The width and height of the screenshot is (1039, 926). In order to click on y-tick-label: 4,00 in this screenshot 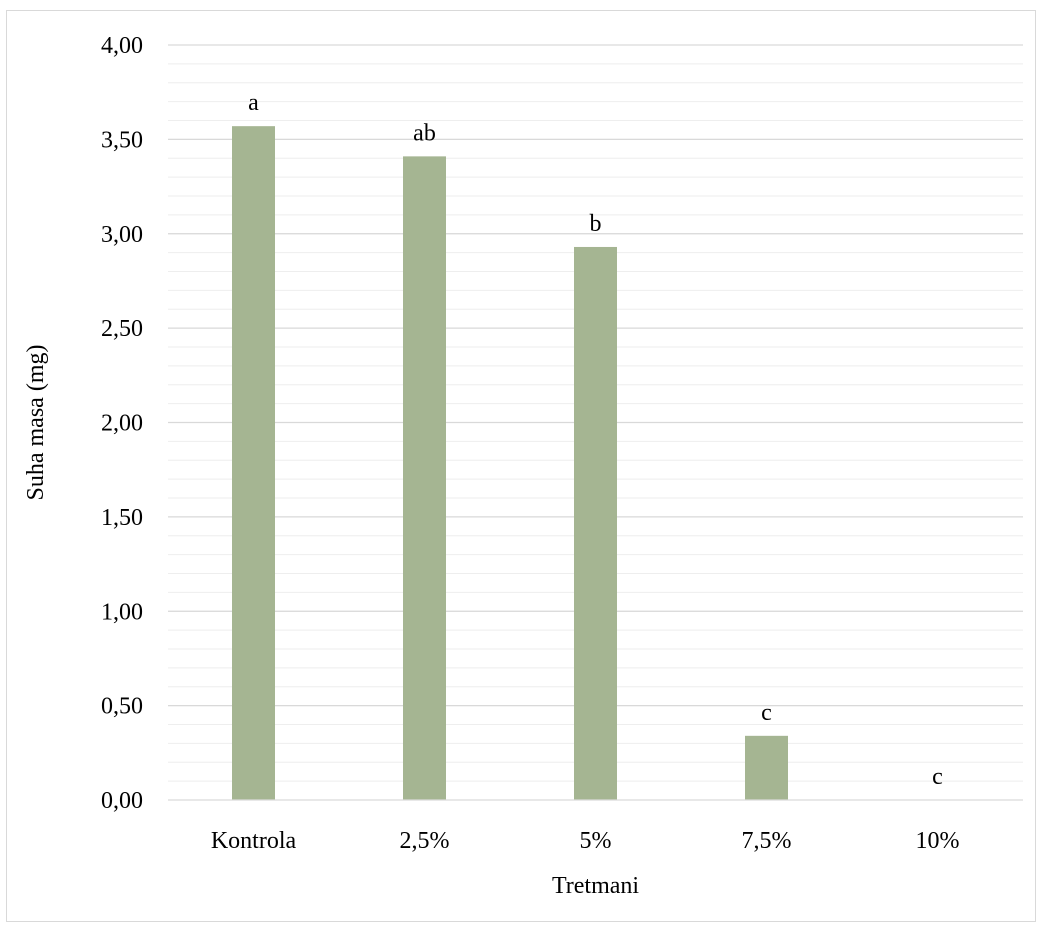, I will do `click(122, 46)`.